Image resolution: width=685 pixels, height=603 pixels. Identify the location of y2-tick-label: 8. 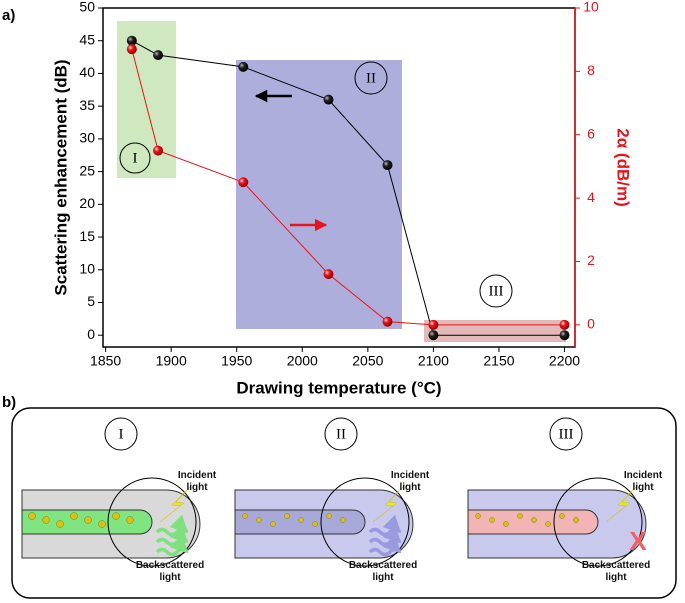
(591, 70).